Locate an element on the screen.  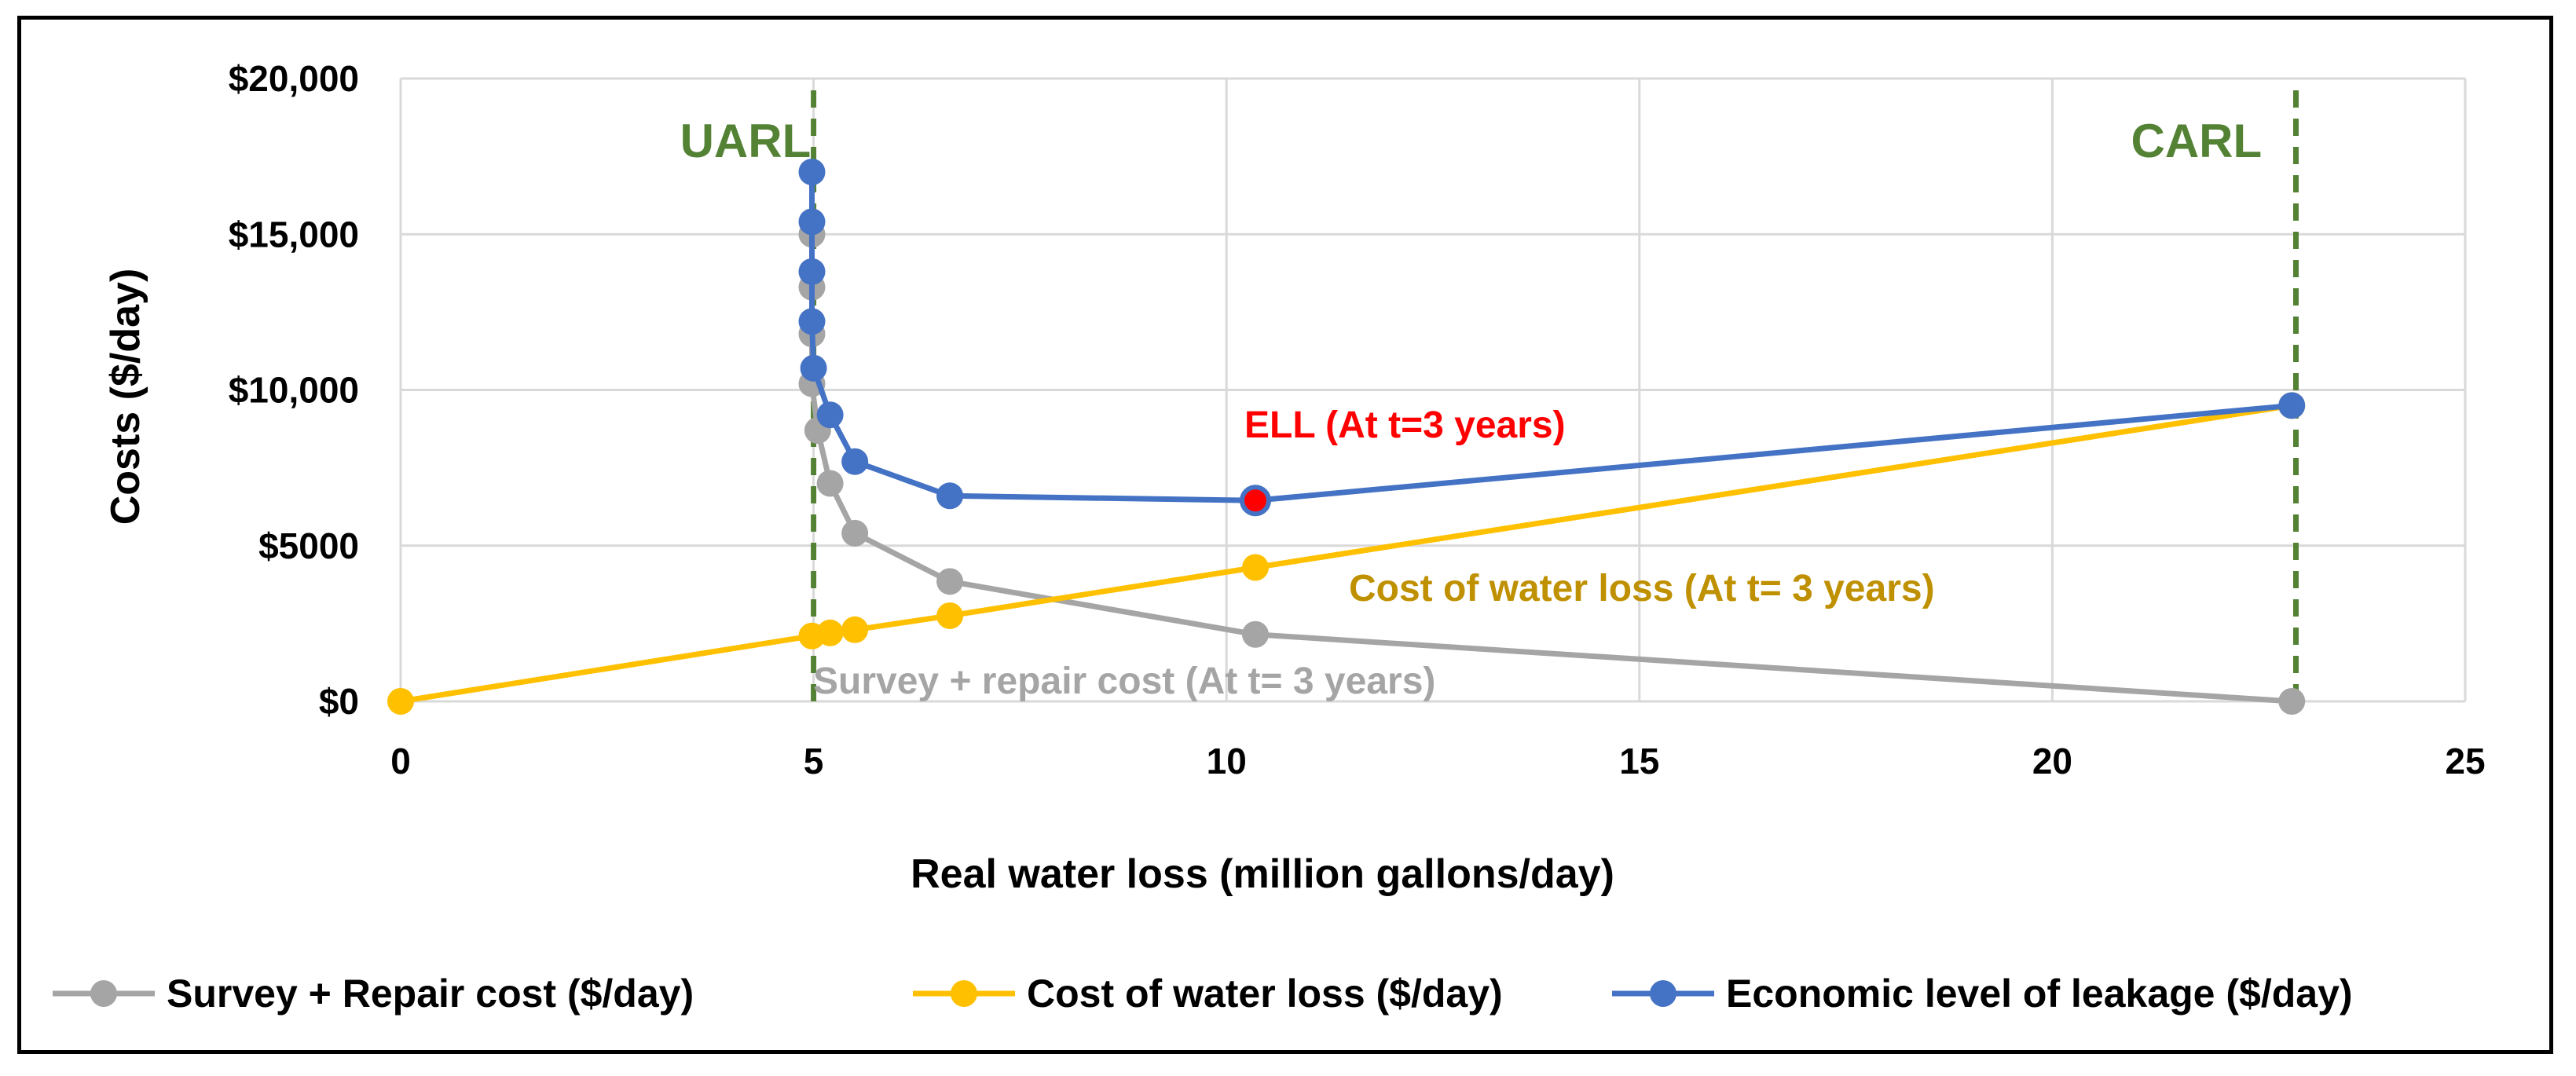
legend-item: Cost of water loss ($/day) is located at coordinates (1208, 994).